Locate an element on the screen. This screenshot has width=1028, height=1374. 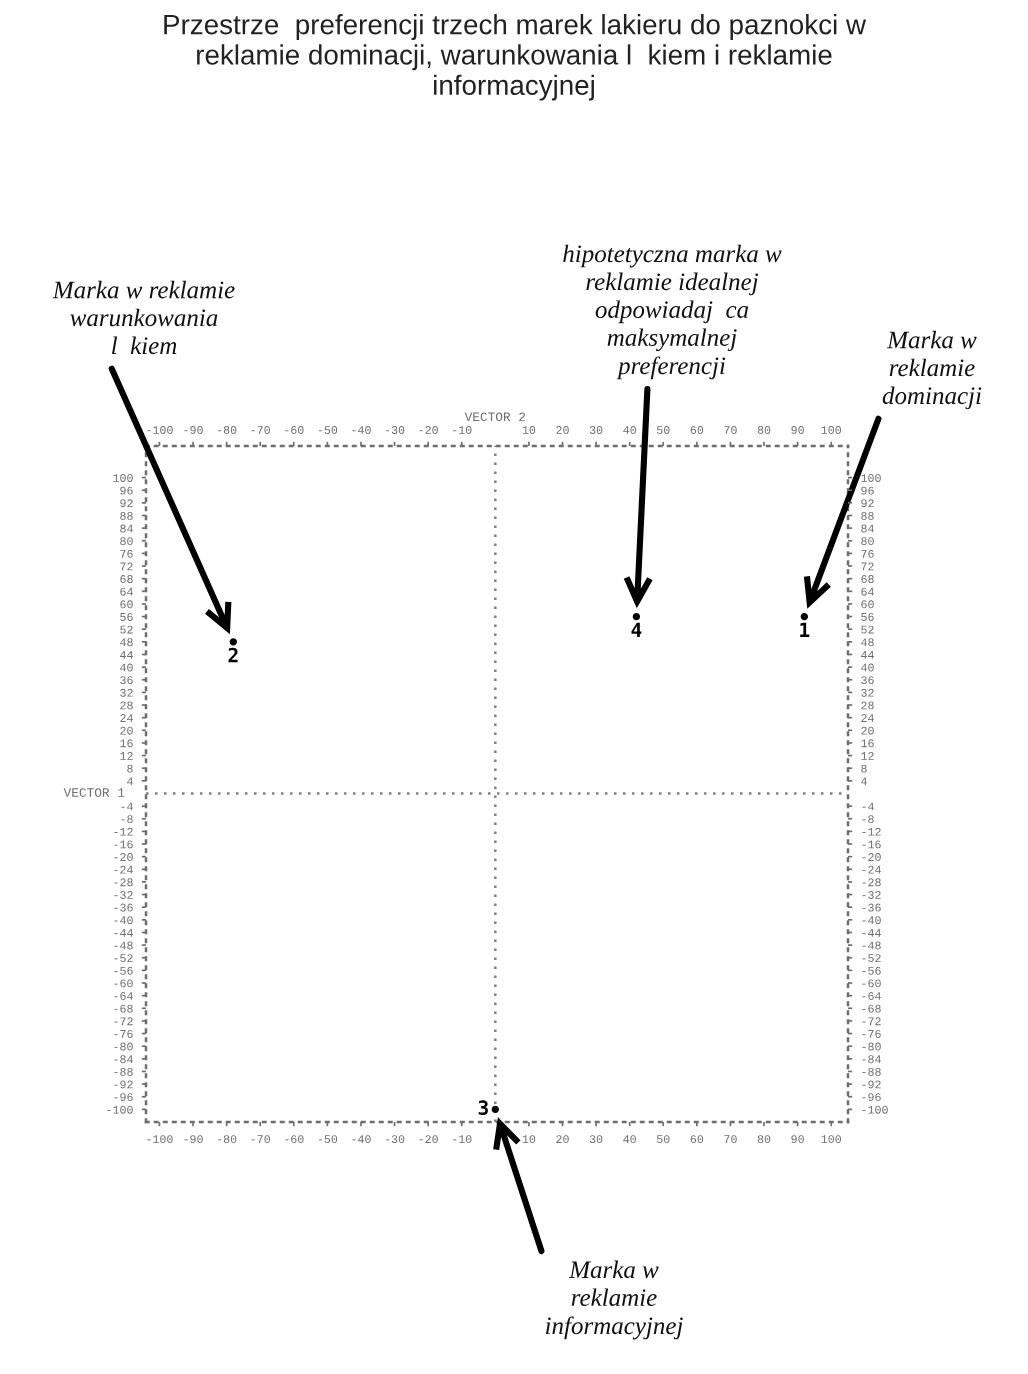
series-label: 3 is located at coordinates (483, 1108).